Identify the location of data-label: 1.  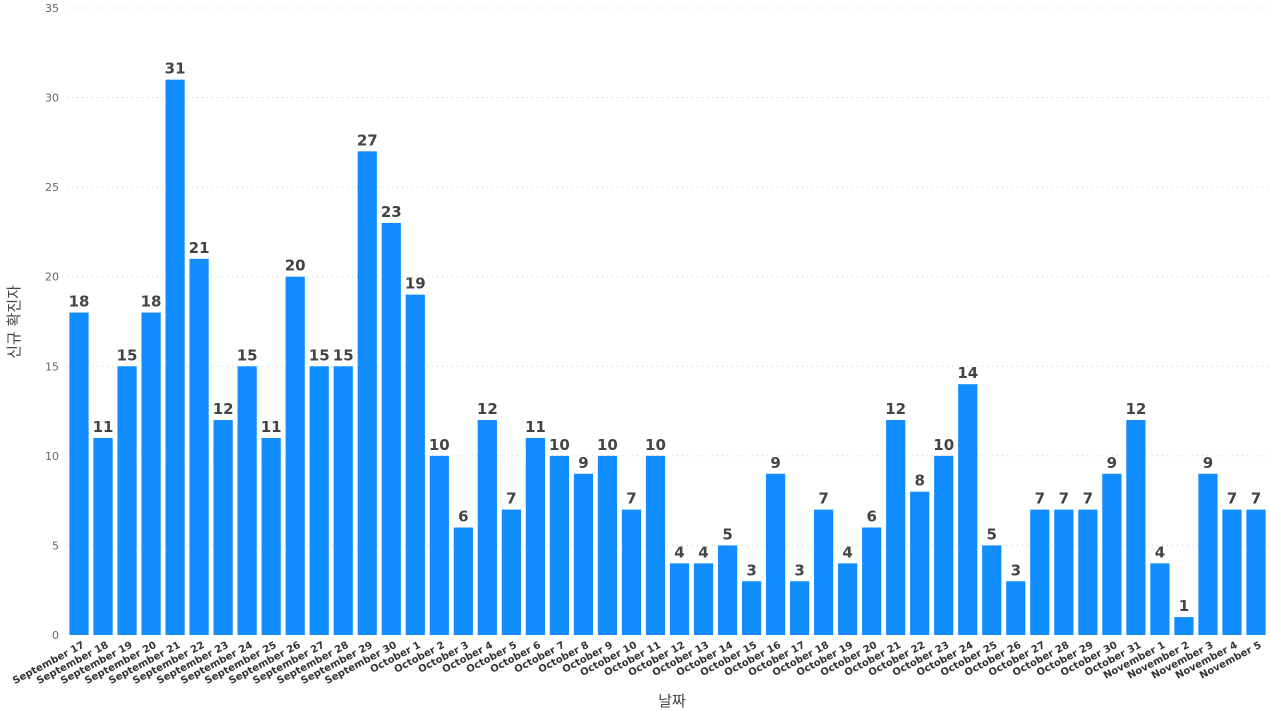
(1184, 606).